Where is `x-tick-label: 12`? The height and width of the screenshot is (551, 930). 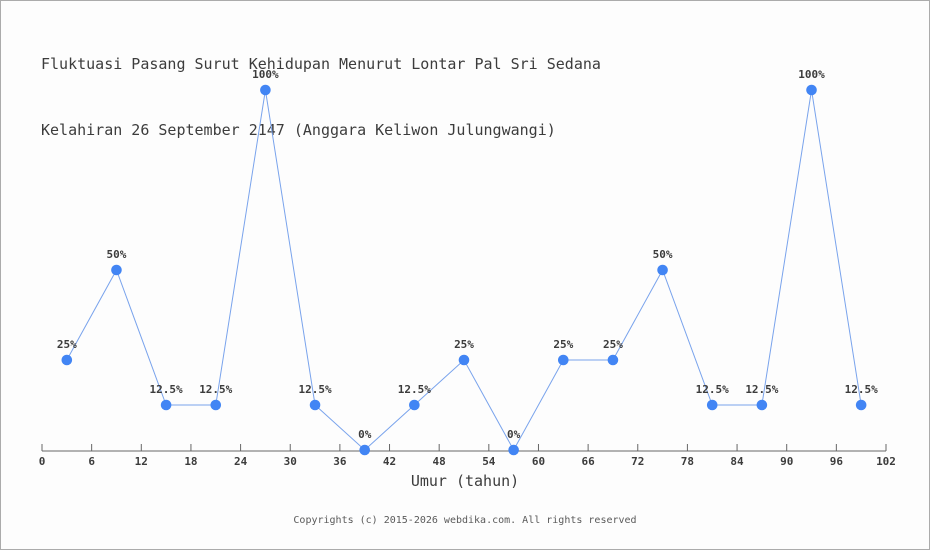 x-tick-label: 12 is located at coordinates (141, 461).